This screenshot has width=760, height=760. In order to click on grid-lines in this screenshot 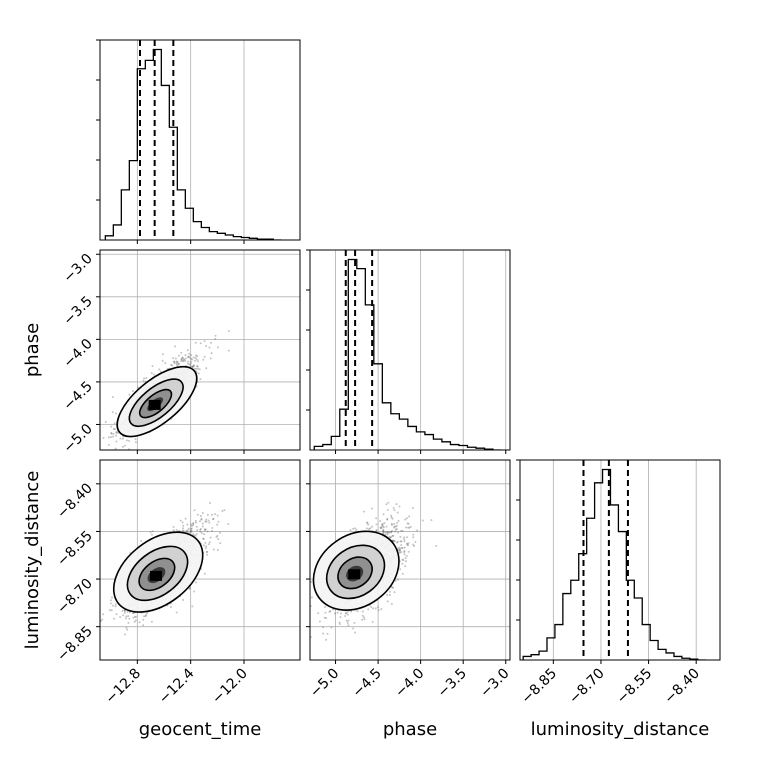, I will do `click(624, 560)`.